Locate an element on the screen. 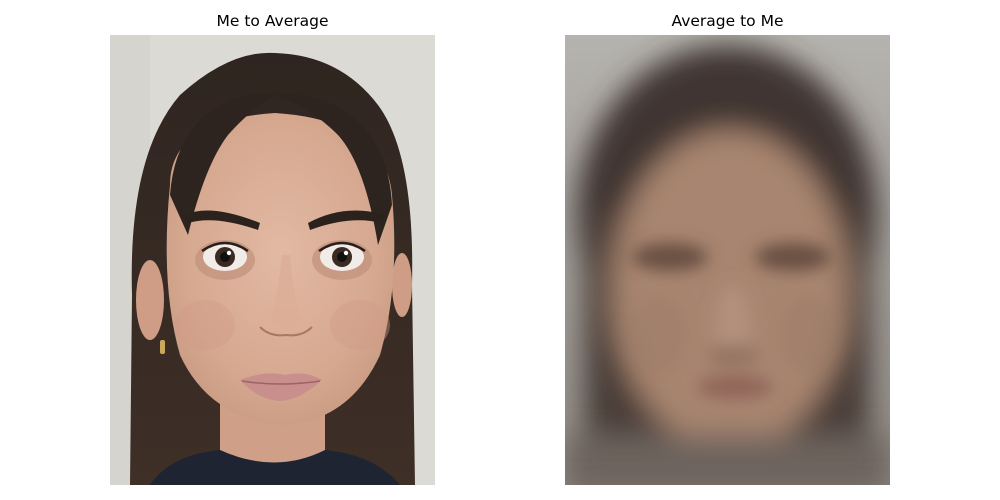 This screenshot has height=500, width=1000. left-eyebrow is located at coordinates (222, 220).